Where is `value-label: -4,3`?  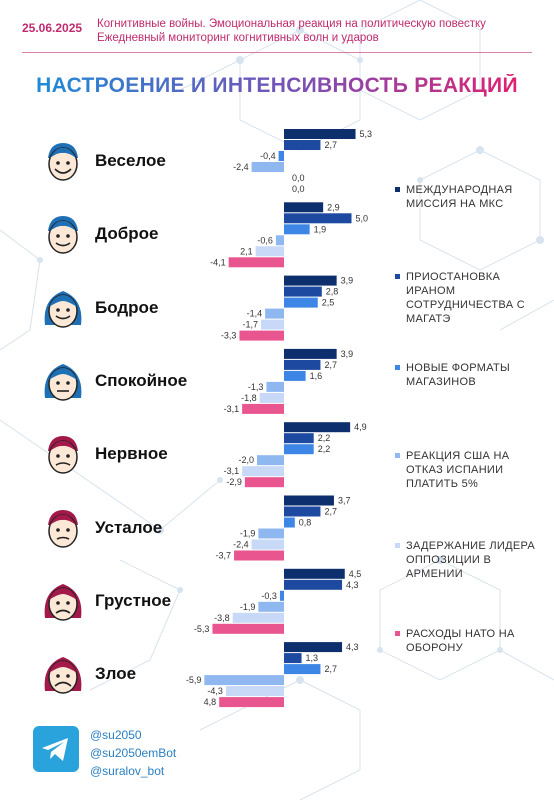 value-label: -4,3 is located at coordinates (215, 691).